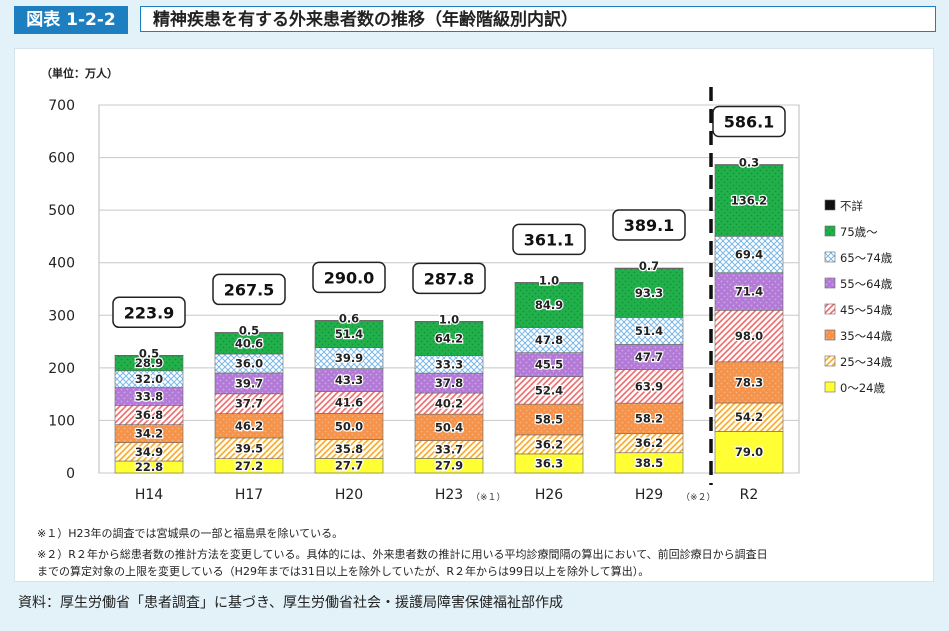 The height and width of the screenshot is (631, 949). What do you see at coordinates (249, 426) in the screenshot?
I see `value-label-35-44: 46.2` at bounding box center [249, 426].